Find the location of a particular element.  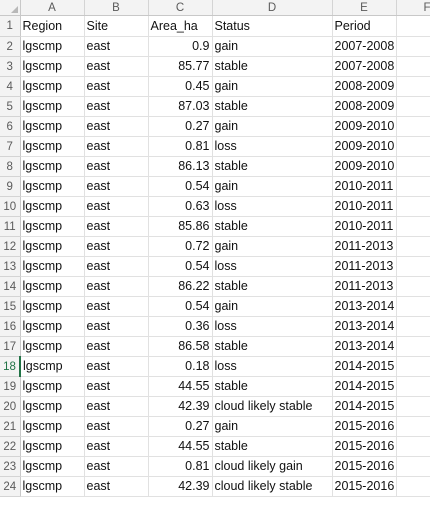

column-header-a: A is located at coordinates (52, 8).